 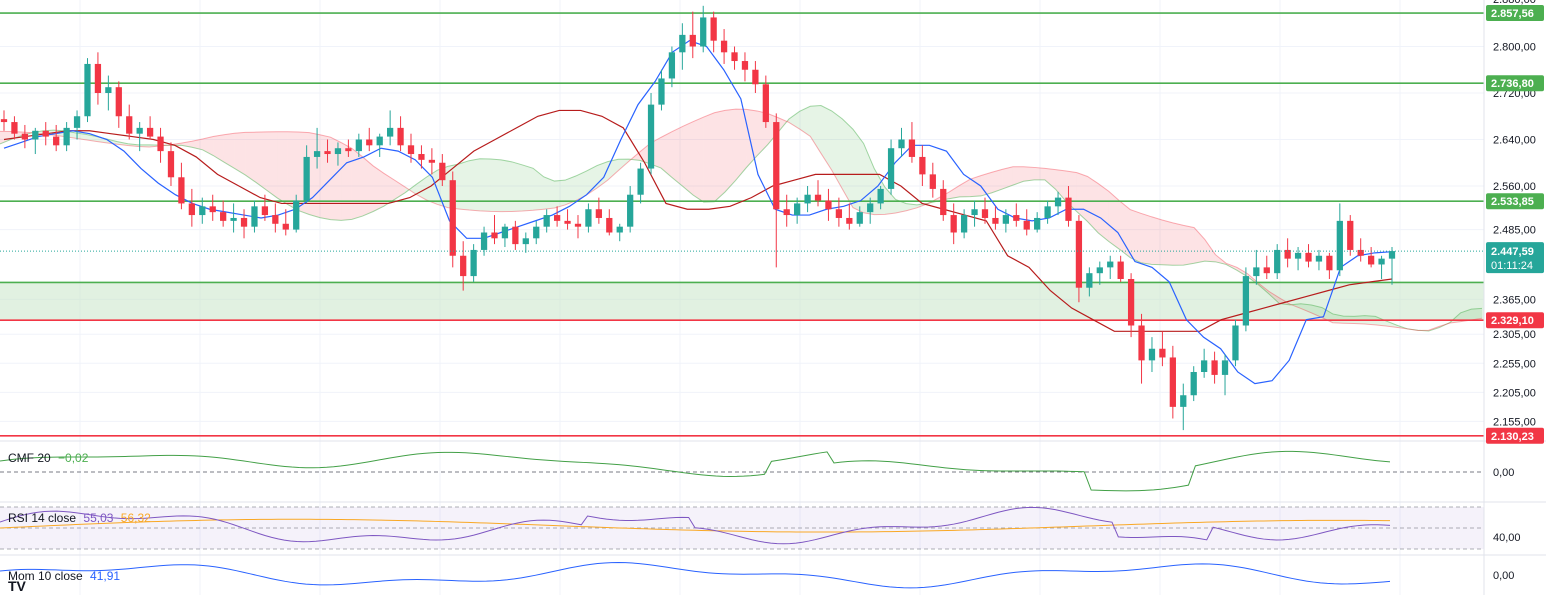 What do you see at coordinates (1512, 252) in the screenshot?
I see `current-price-label: 2.447,59` at bounding box center [1512, 252].